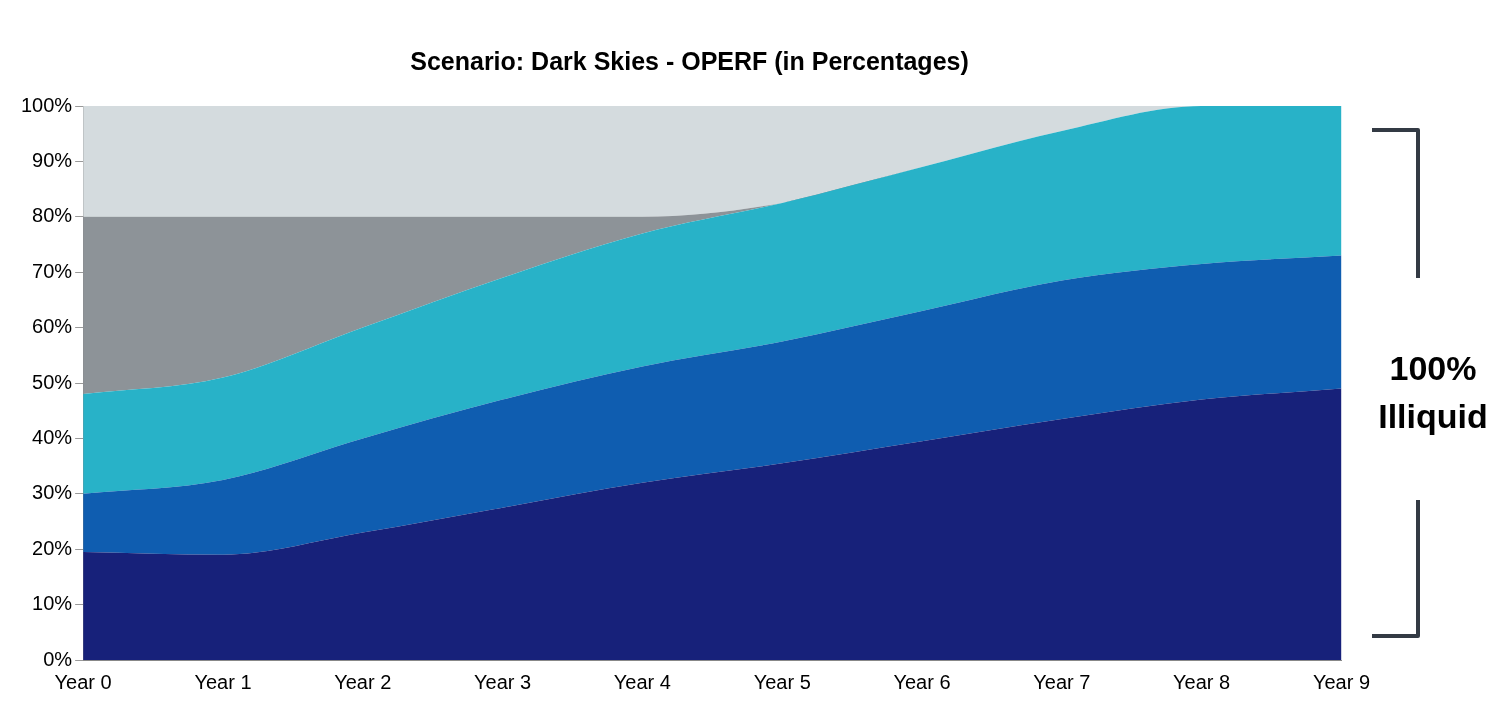  Describe the element at coordinates (83, 681) in the screenshot. I see `x-tick-label: Year 0` at that location.